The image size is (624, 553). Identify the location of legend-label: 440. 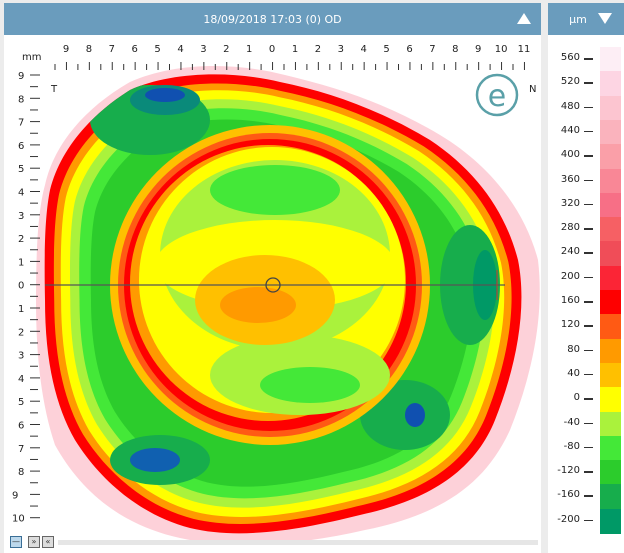
(570, 130).